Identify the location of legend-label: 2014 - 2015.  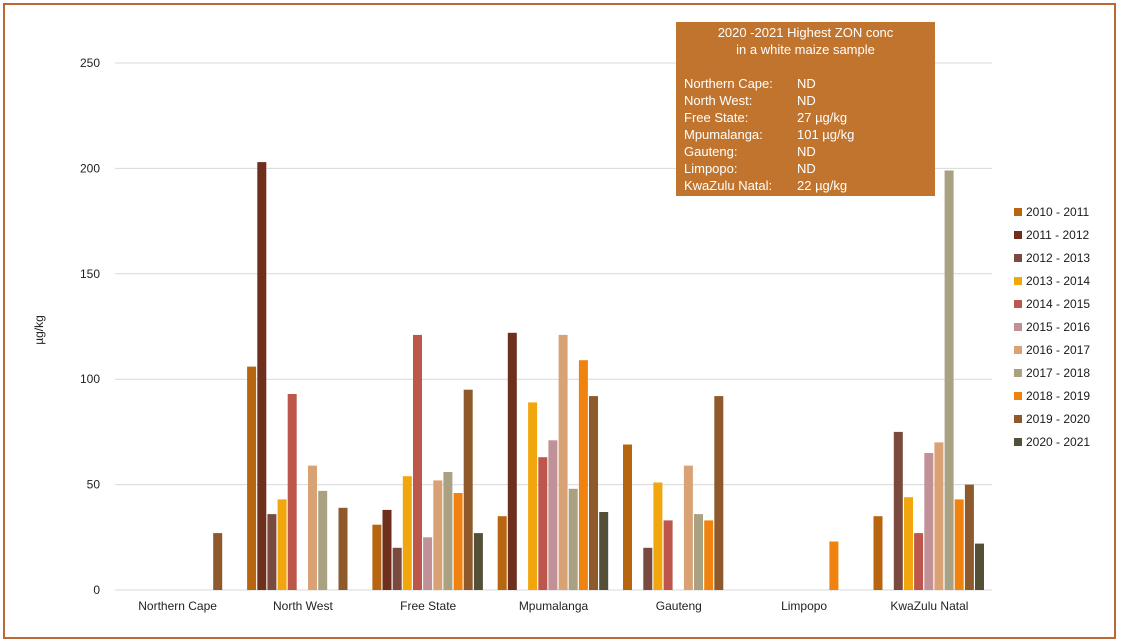
(1058, 303).